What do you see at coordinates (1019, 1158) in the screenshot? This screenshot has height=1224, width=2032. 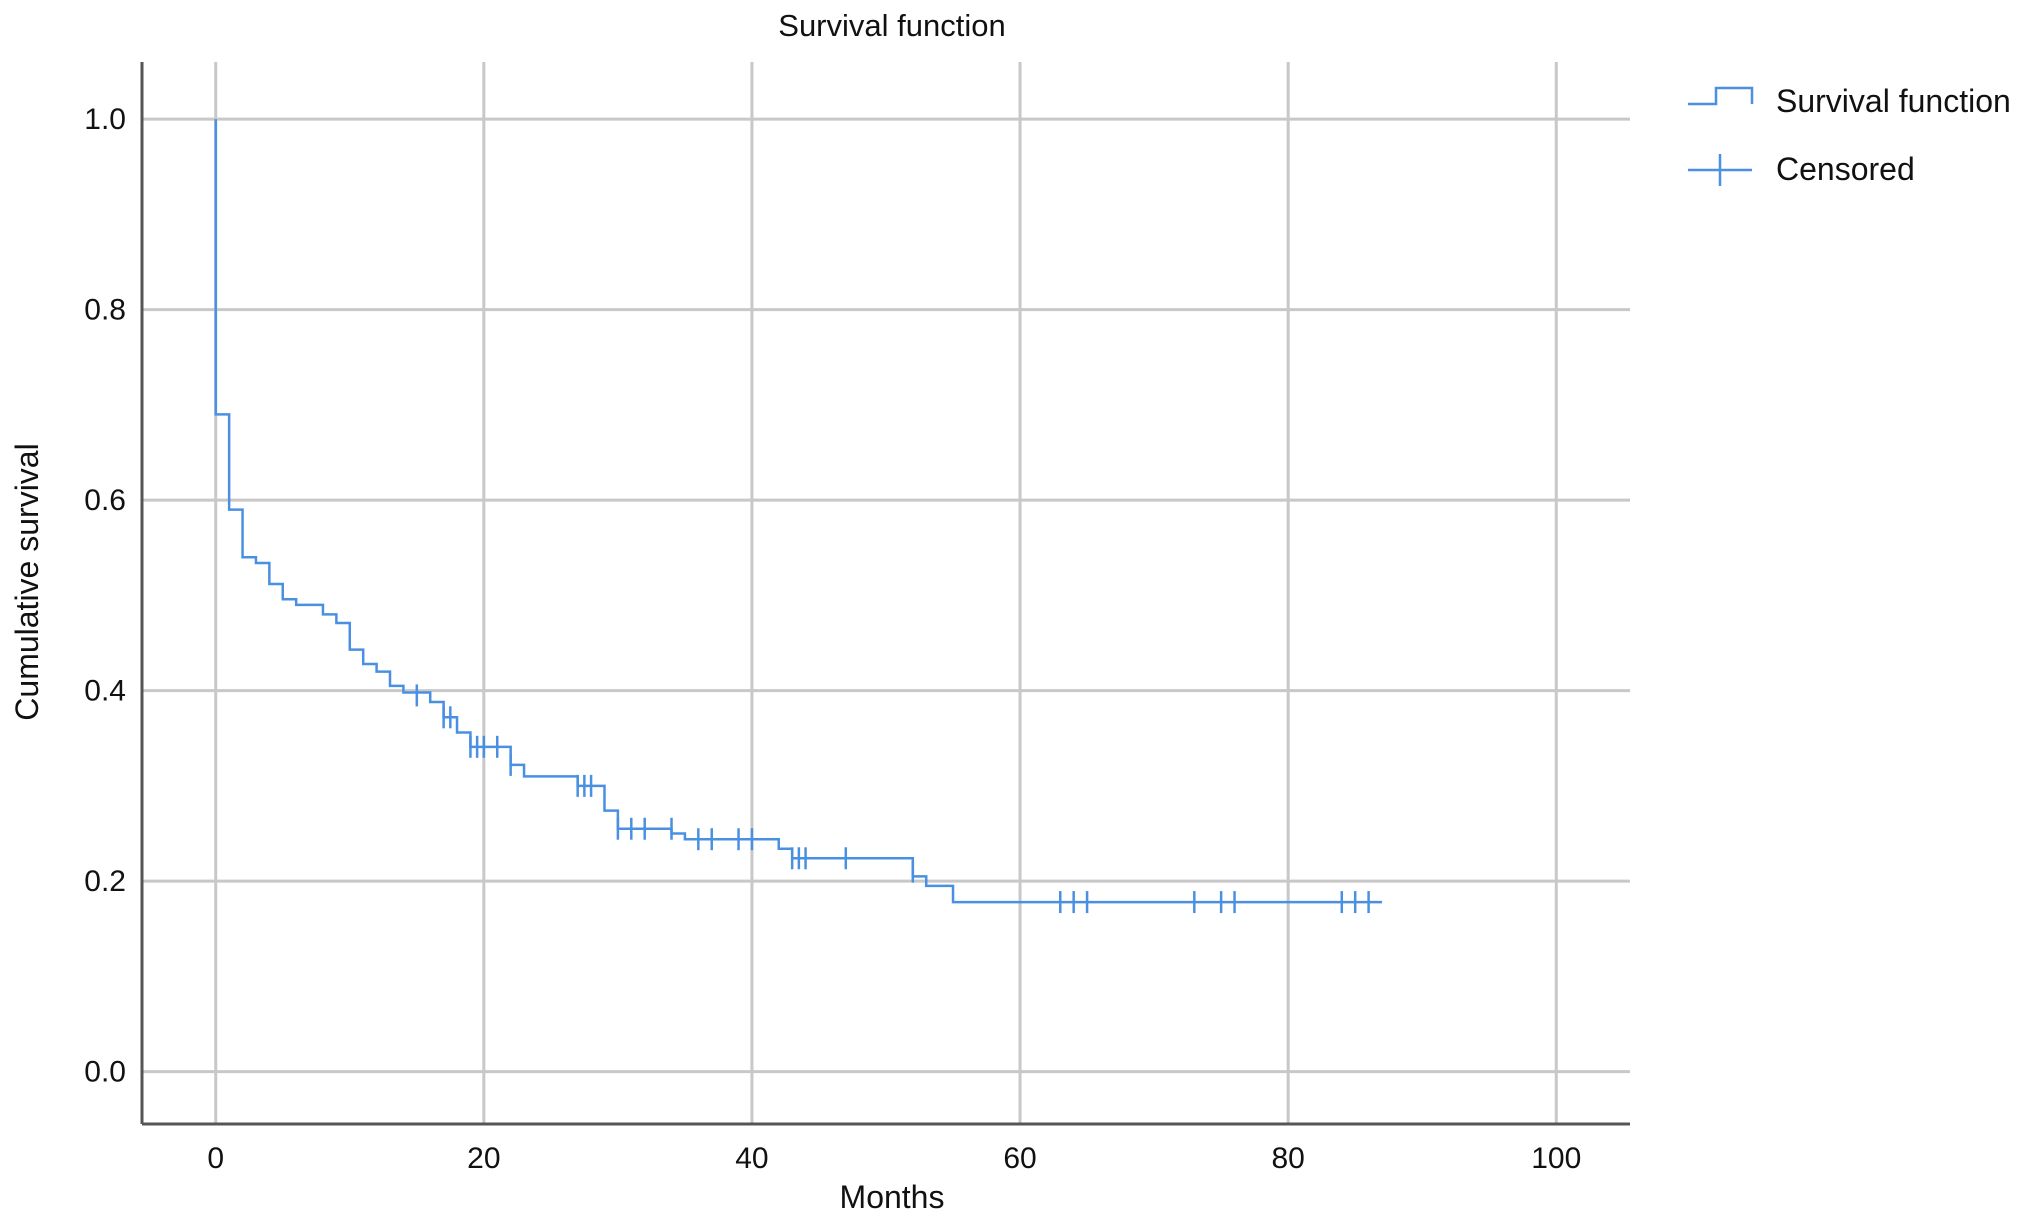 I see `x-tick-label-60: 60` at bounding box center [1019, 1158].